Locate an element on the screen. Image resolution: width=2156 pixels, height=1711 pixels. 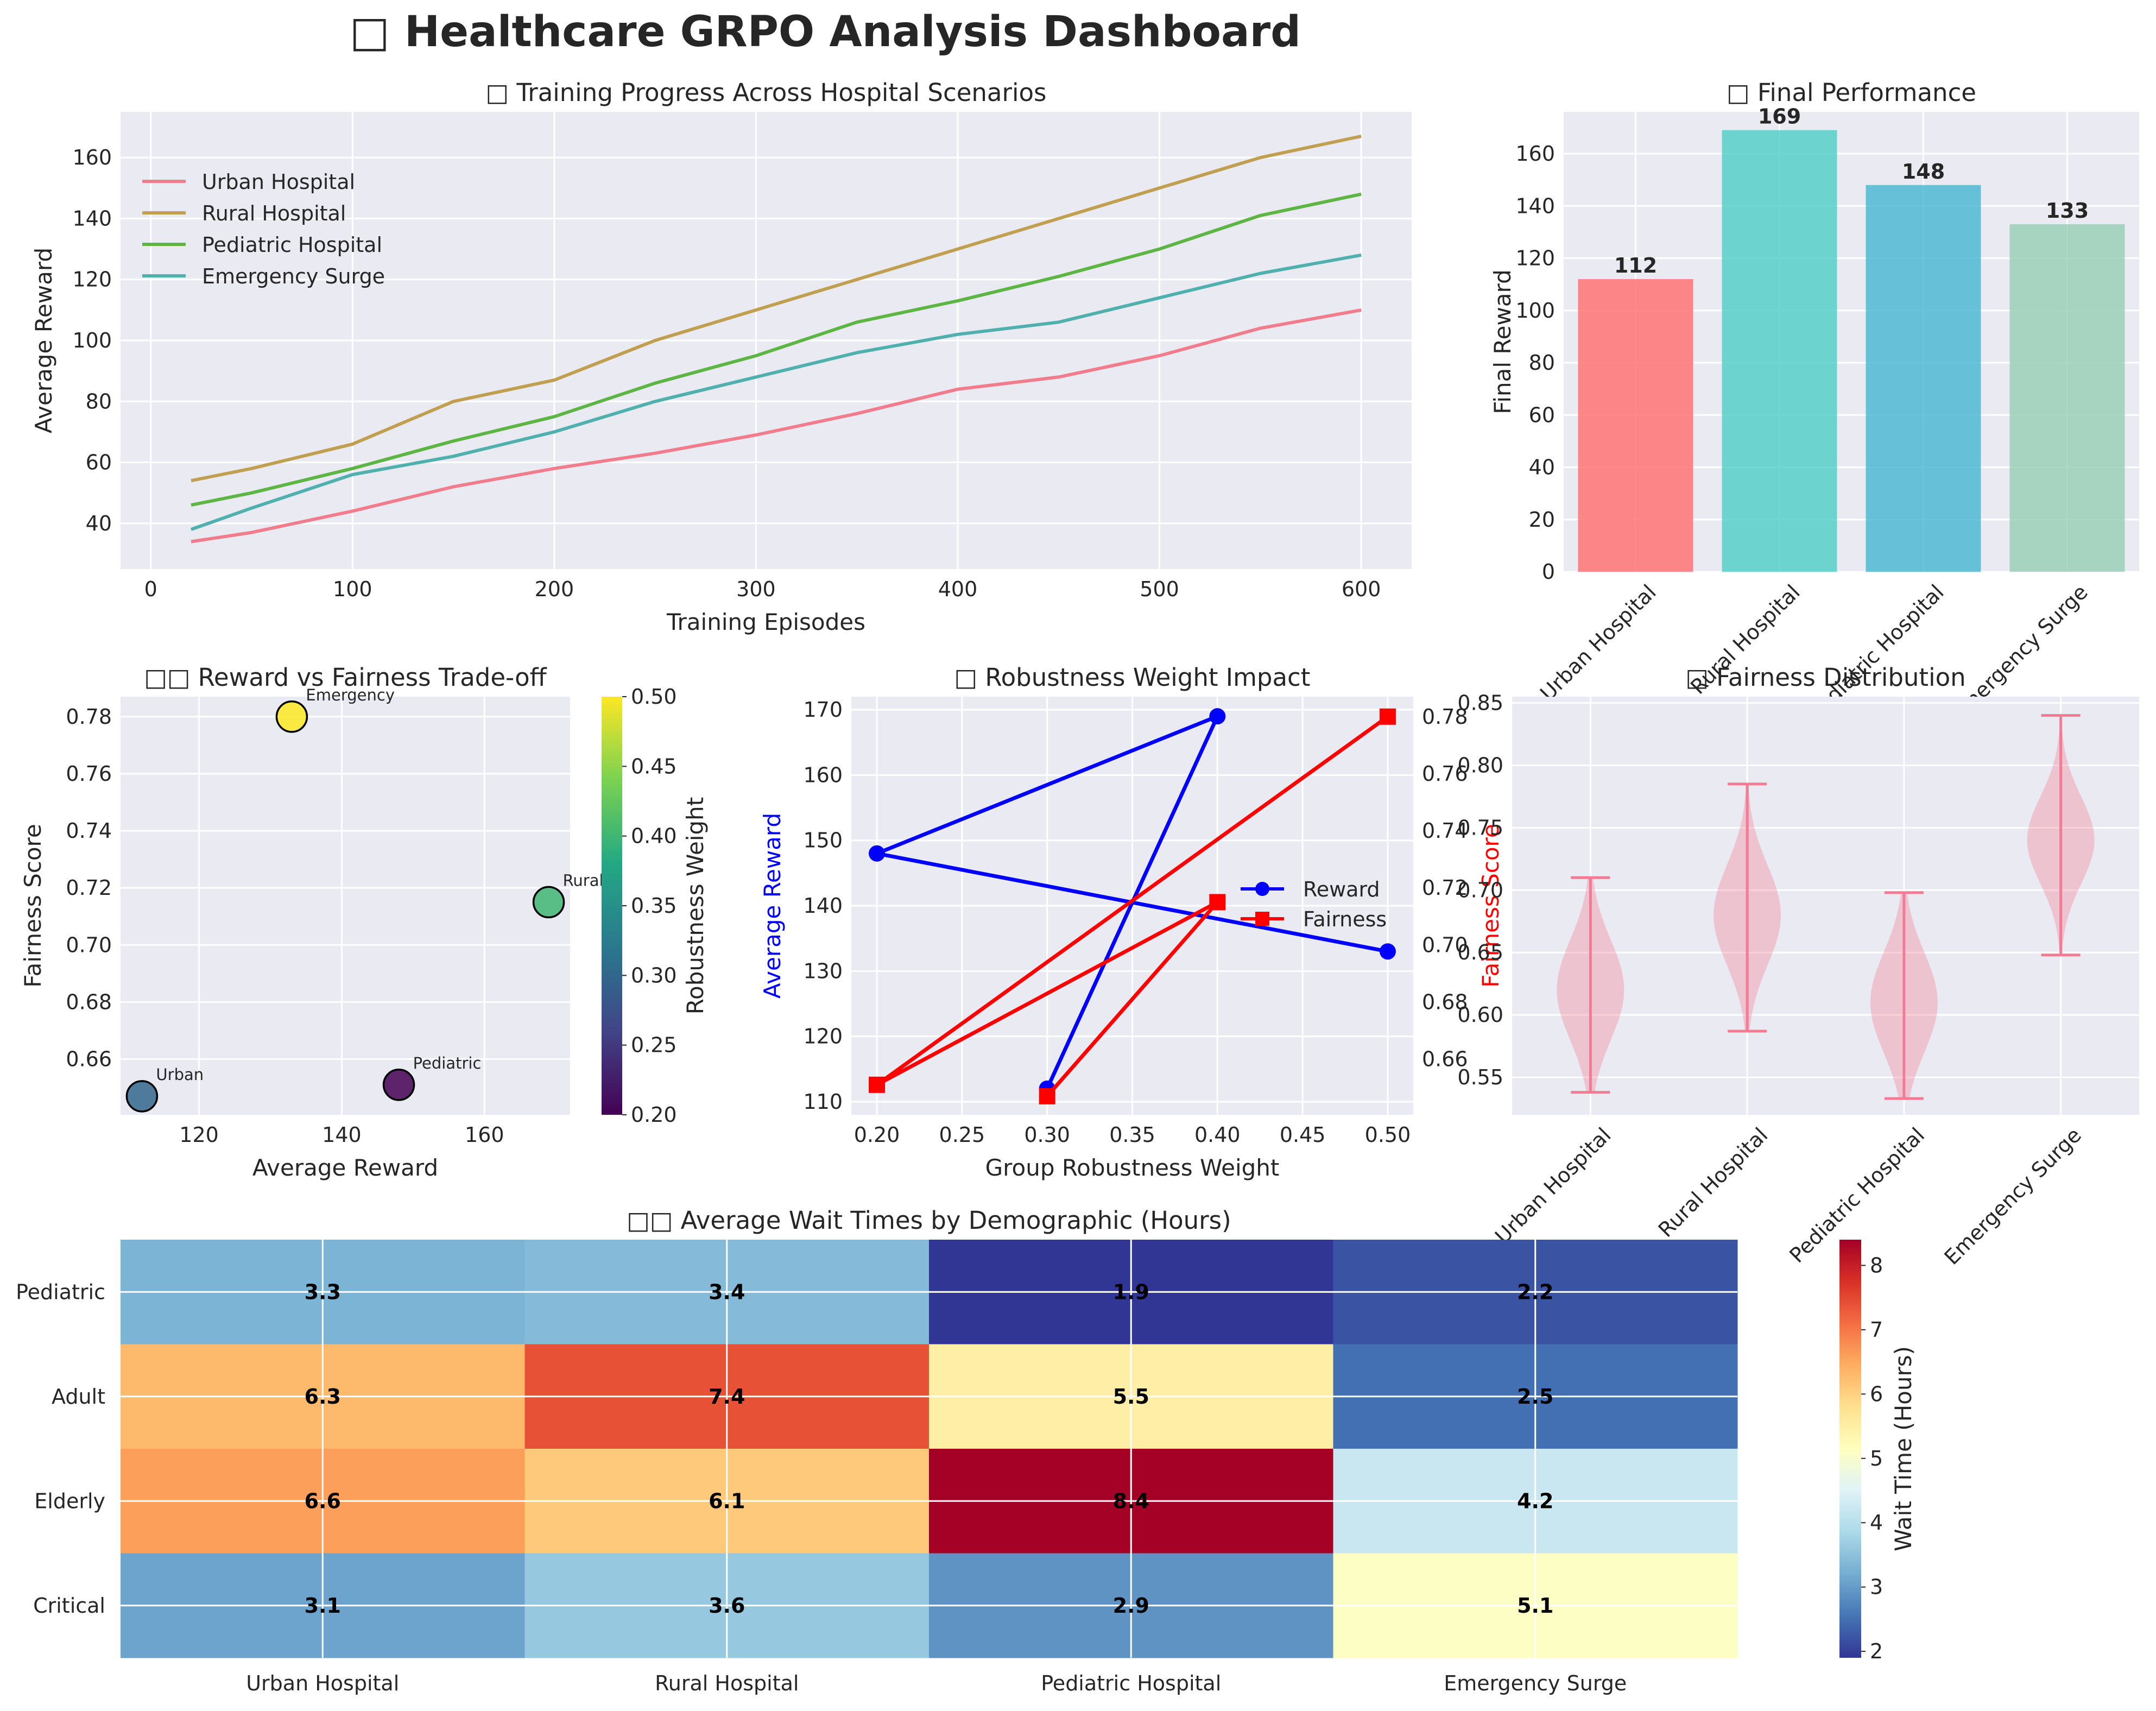
colorbar is located at coordinates (612, 906).